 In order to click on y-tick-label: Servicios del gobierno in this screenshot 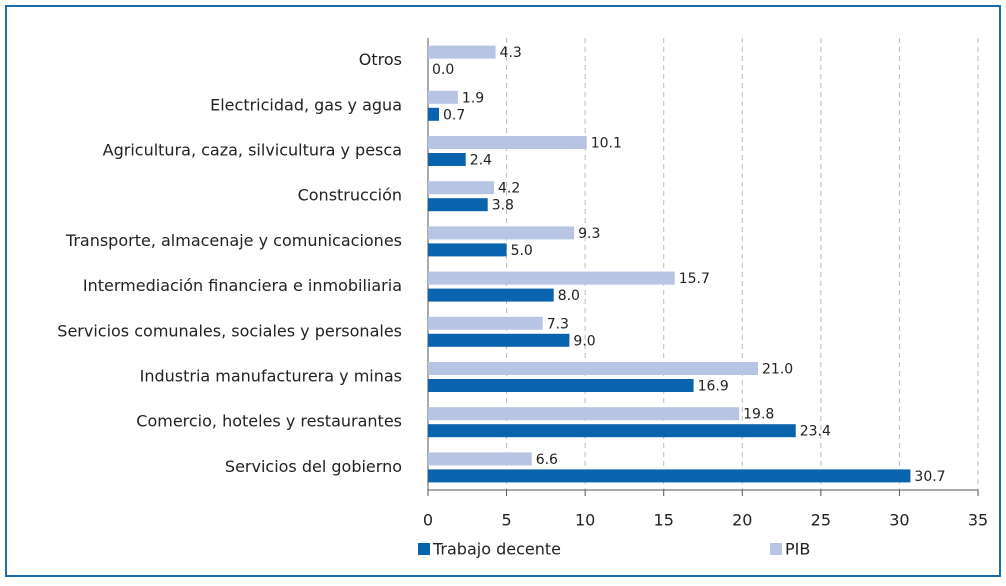, I will do `click(313, 466)`.